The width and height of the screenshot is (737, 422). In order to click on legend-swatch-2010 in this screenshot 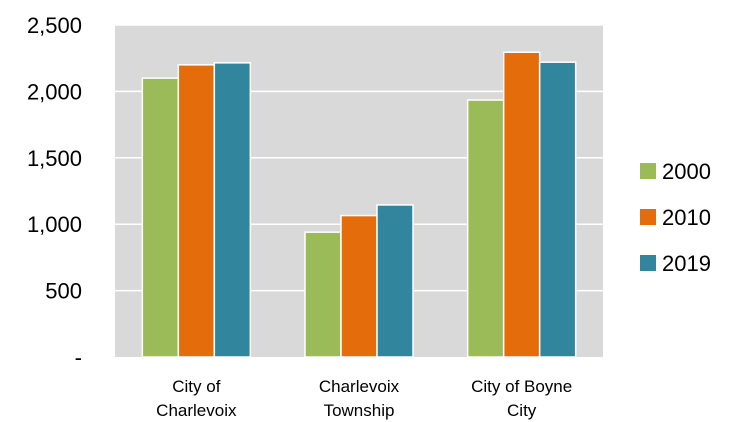, I will do `click(648, 217)`.